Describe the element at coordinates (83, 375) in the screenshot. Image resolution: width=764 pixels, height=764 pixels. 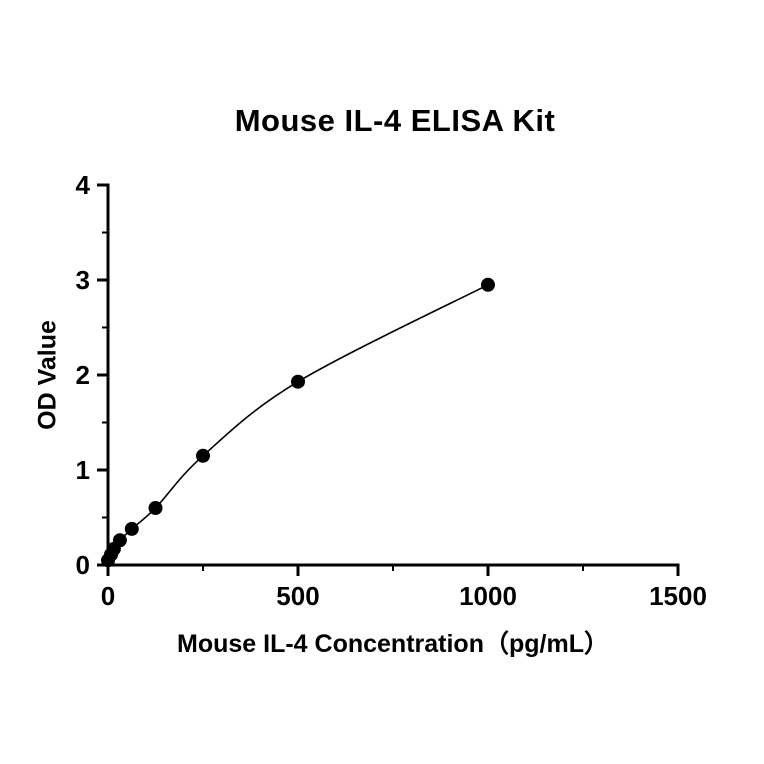
I see `y-tick-label: 2` at that location.